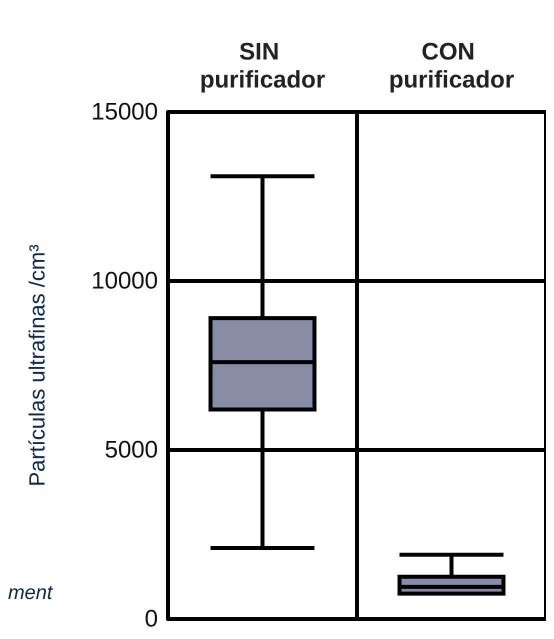  I want to click on text: ment, so click(31, 593).